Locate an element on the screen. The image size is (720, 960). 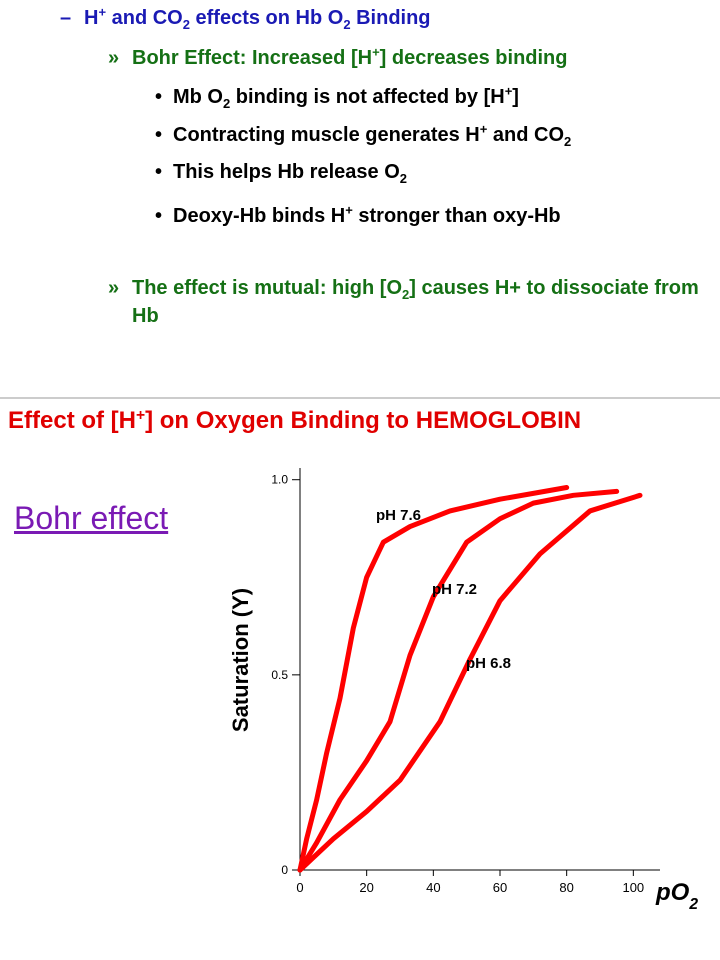
text-line: • Deoxy-Hb binds H+ stronger than oxy-Hb is located at coordinates (435, 216).